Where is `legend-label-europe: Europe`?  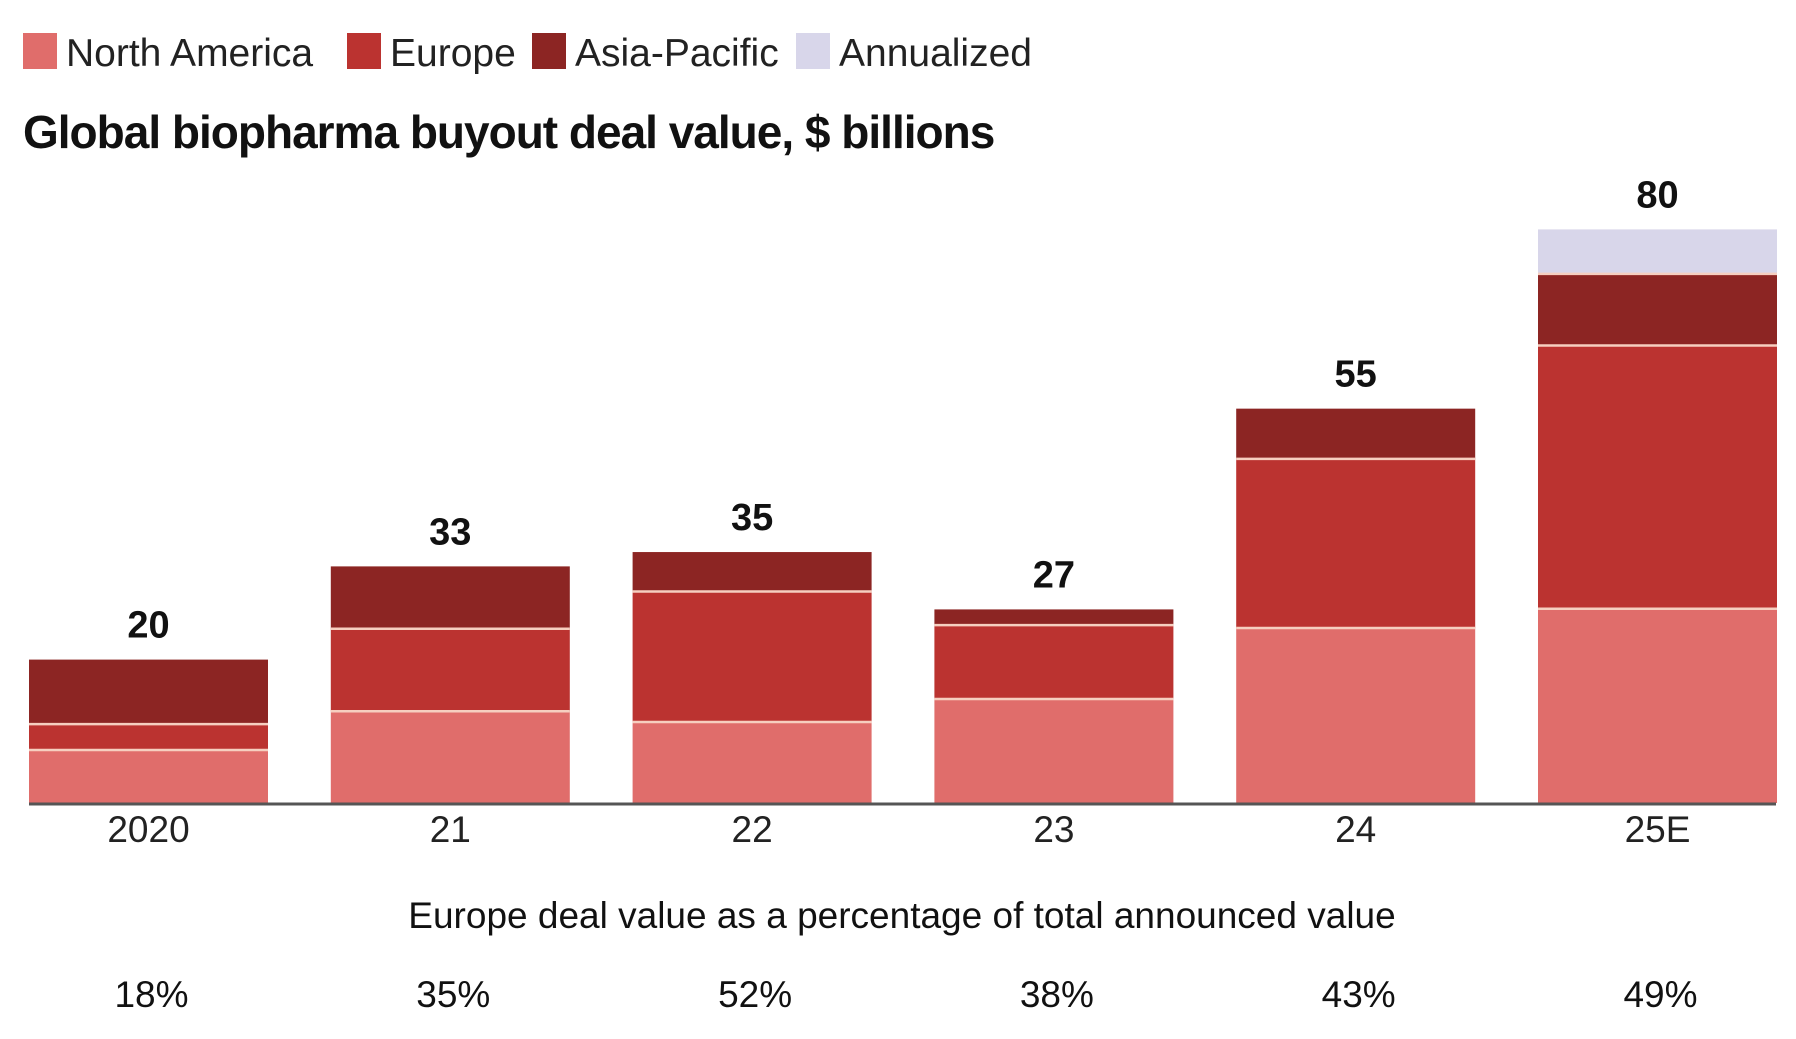 legend-label-europe: Europe is located at coordinates (453, 53).